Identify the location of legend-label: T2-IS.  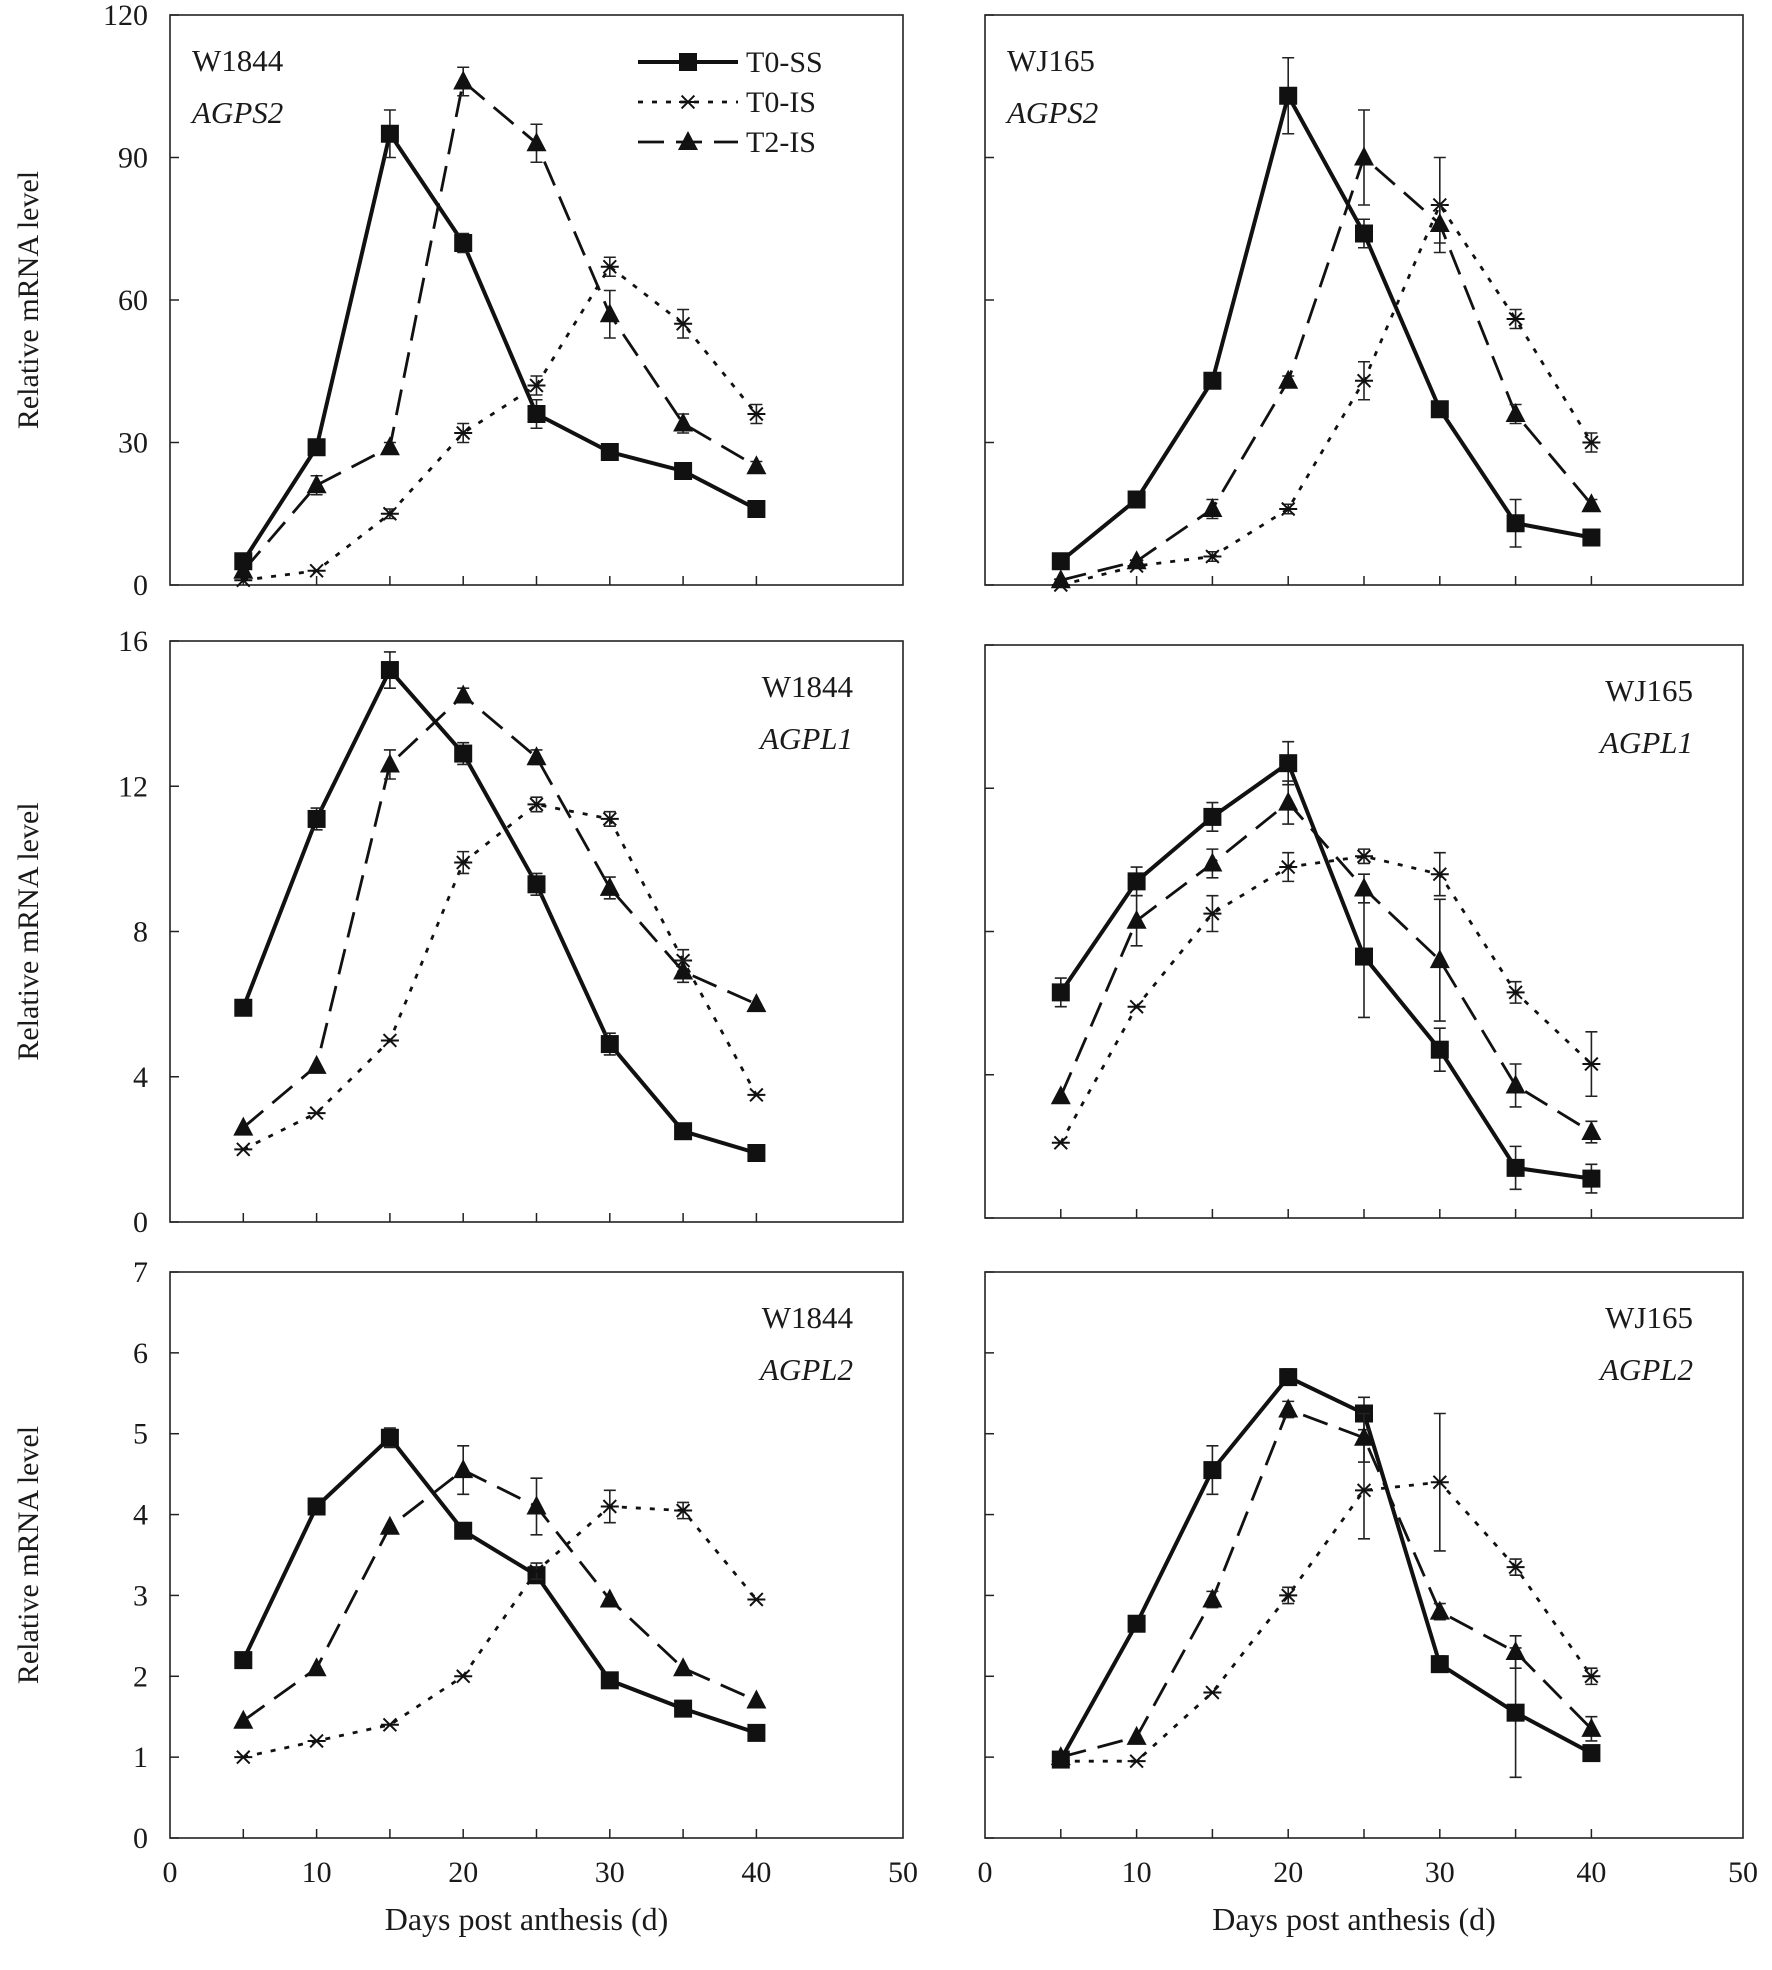
(781, 142).